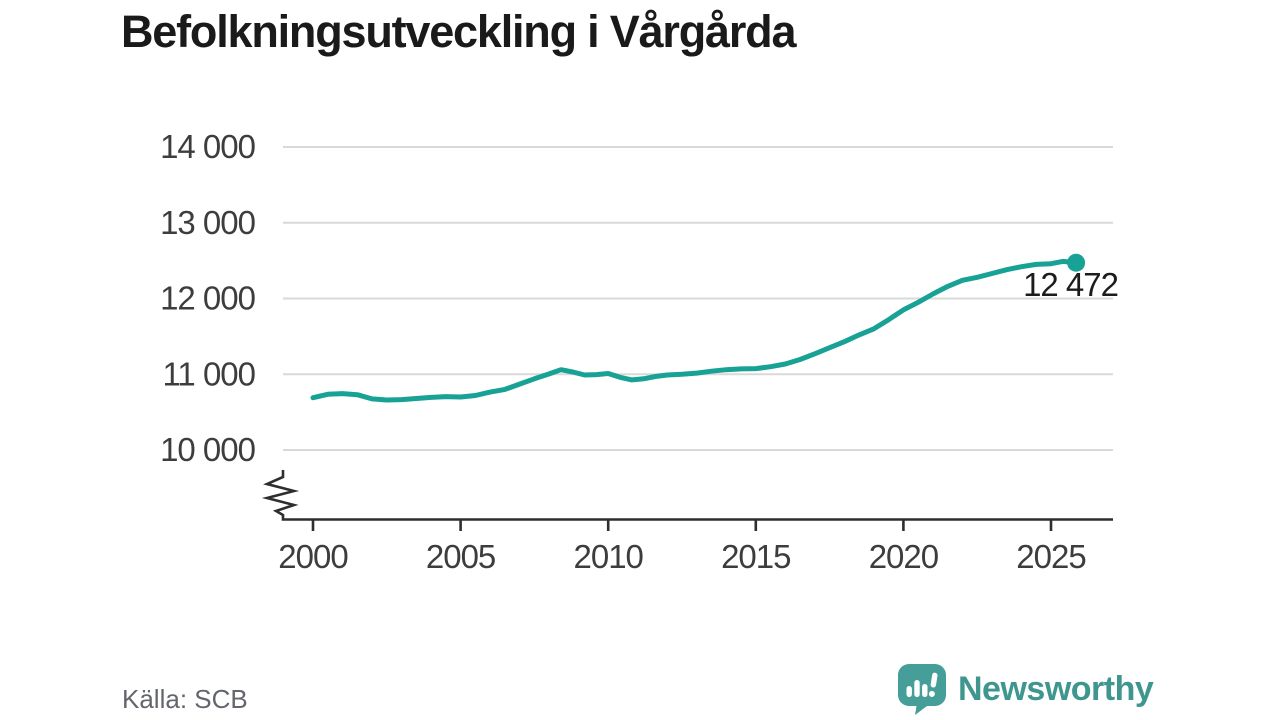  Describe the element at coordinates (917, 688) in the screenshot. I see `bar-chart-glyph` at that location.